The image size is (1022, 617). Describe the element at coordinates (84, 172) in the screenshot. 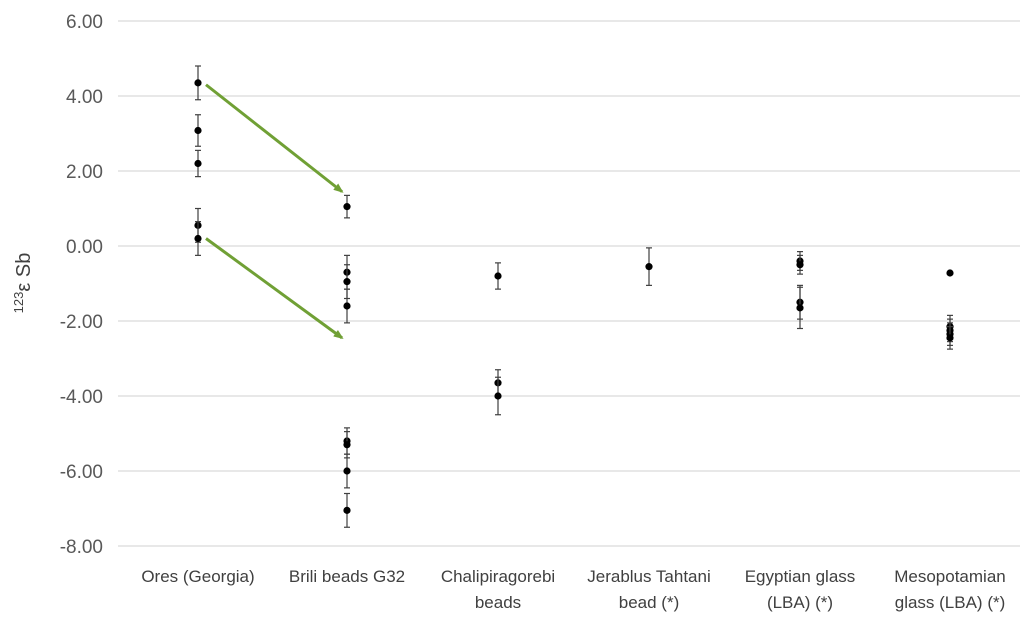

I see `y-tick-label: 2.00` at that location.